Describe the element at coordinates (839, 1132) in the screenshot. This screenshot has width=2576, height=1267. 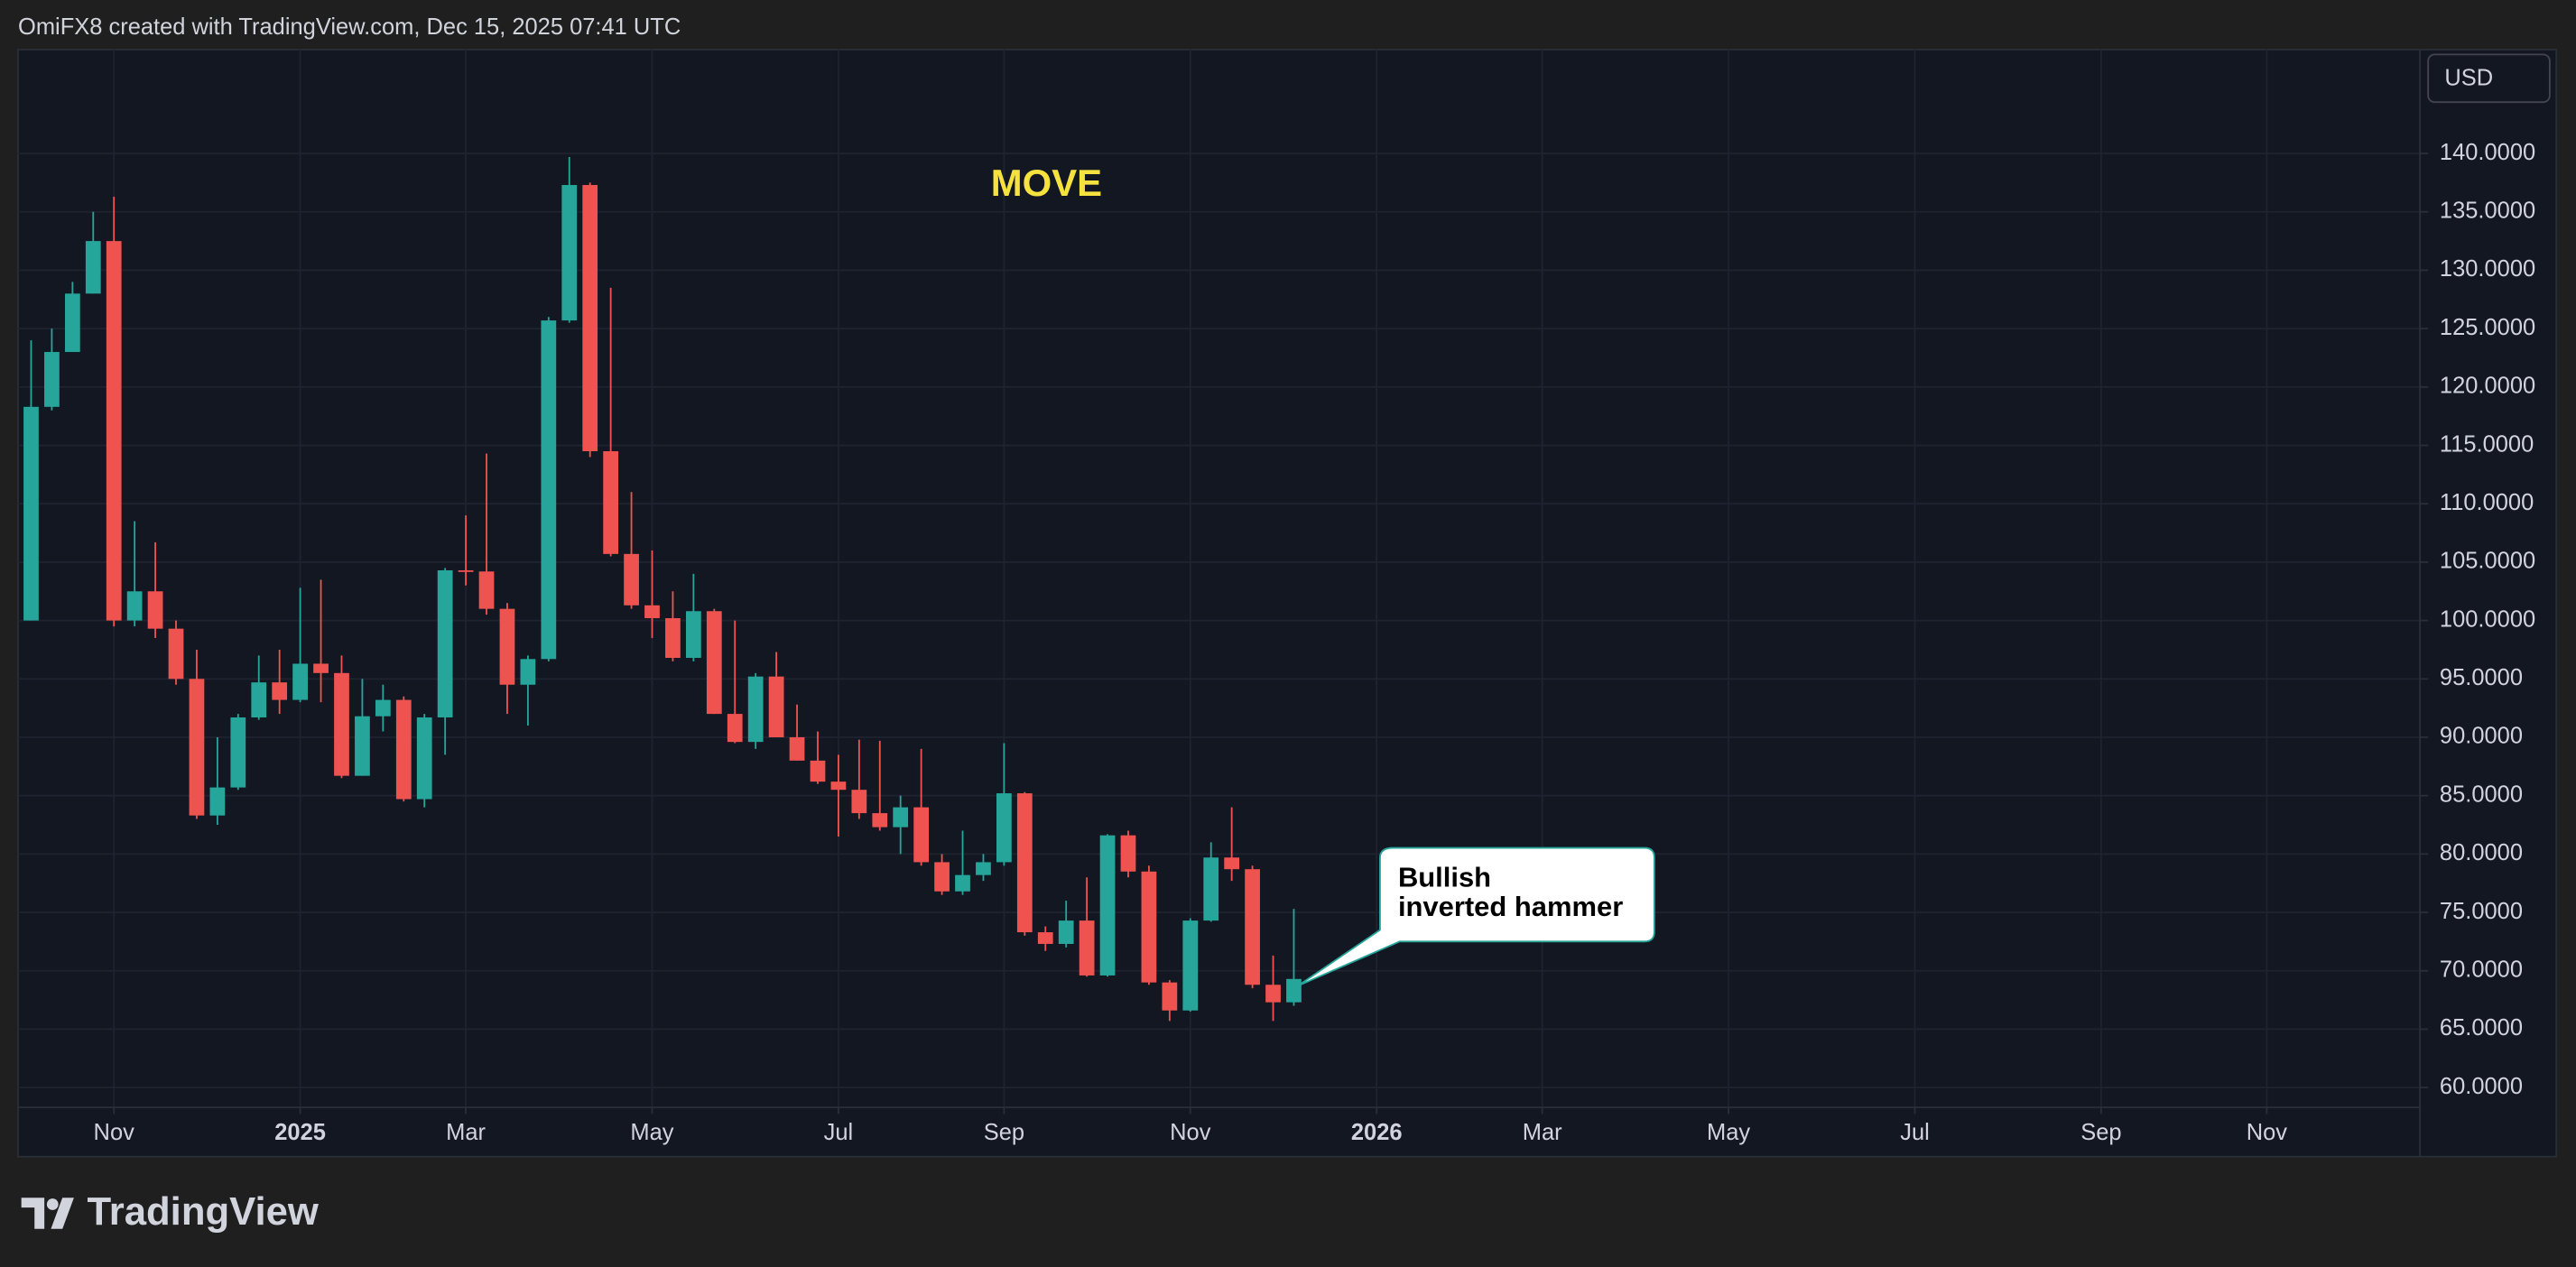
I see `x-tick-label: Jul` at that location.